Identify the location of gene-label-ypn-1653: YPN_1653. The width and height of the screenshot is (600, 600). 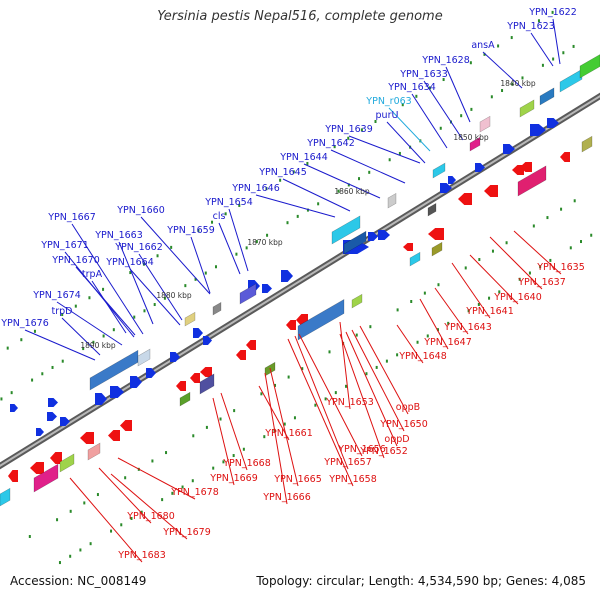
(349, 402).